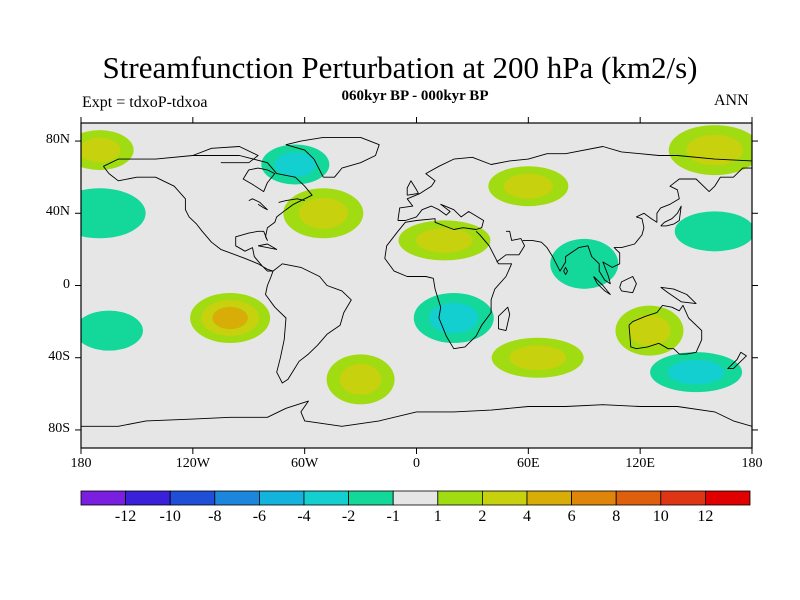  I want to click on colorbar-label: 8, so click(616, 516).